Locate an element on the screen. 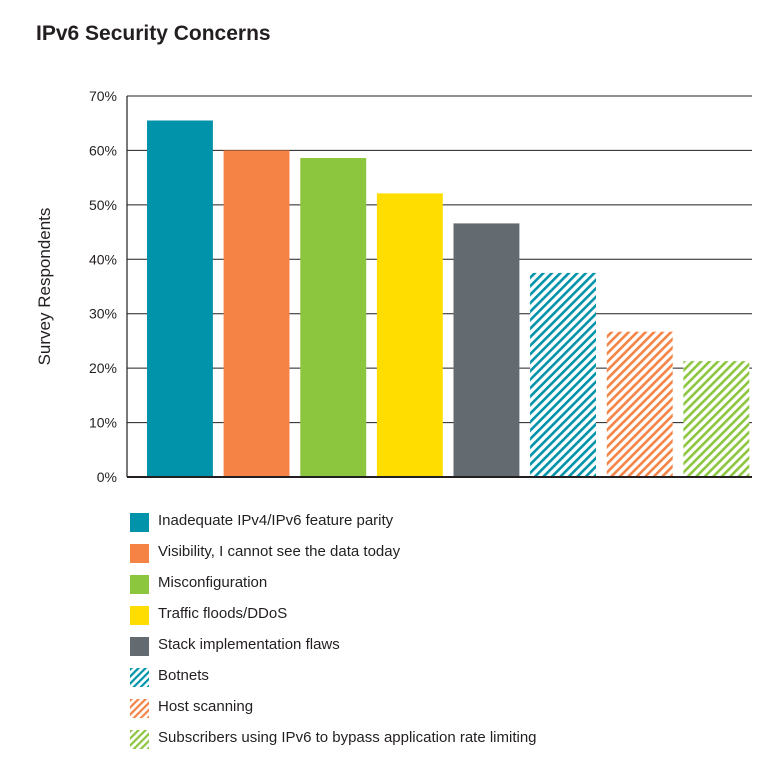  y-tick-label: 70% is located at coordinates (103, 96).